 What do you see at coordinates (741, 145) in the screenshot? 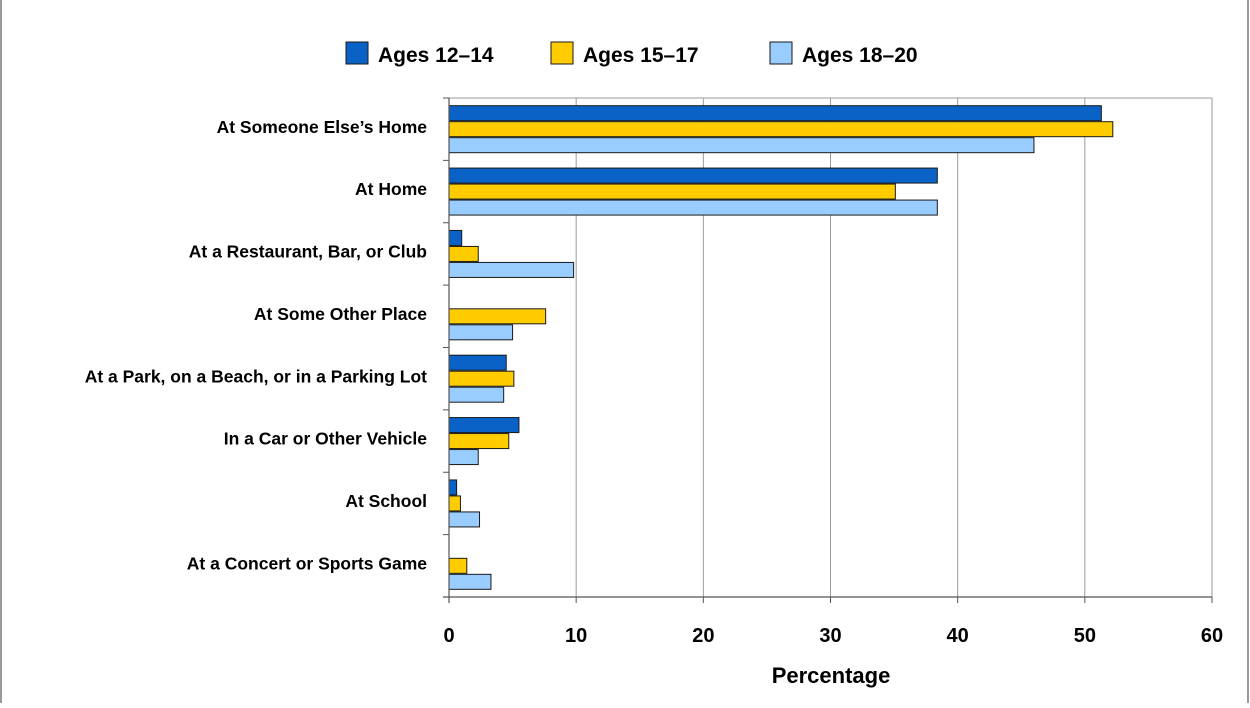
I see `bar-ages-18-20-at-someone-else-s-home` at bounding box center [741, 145].